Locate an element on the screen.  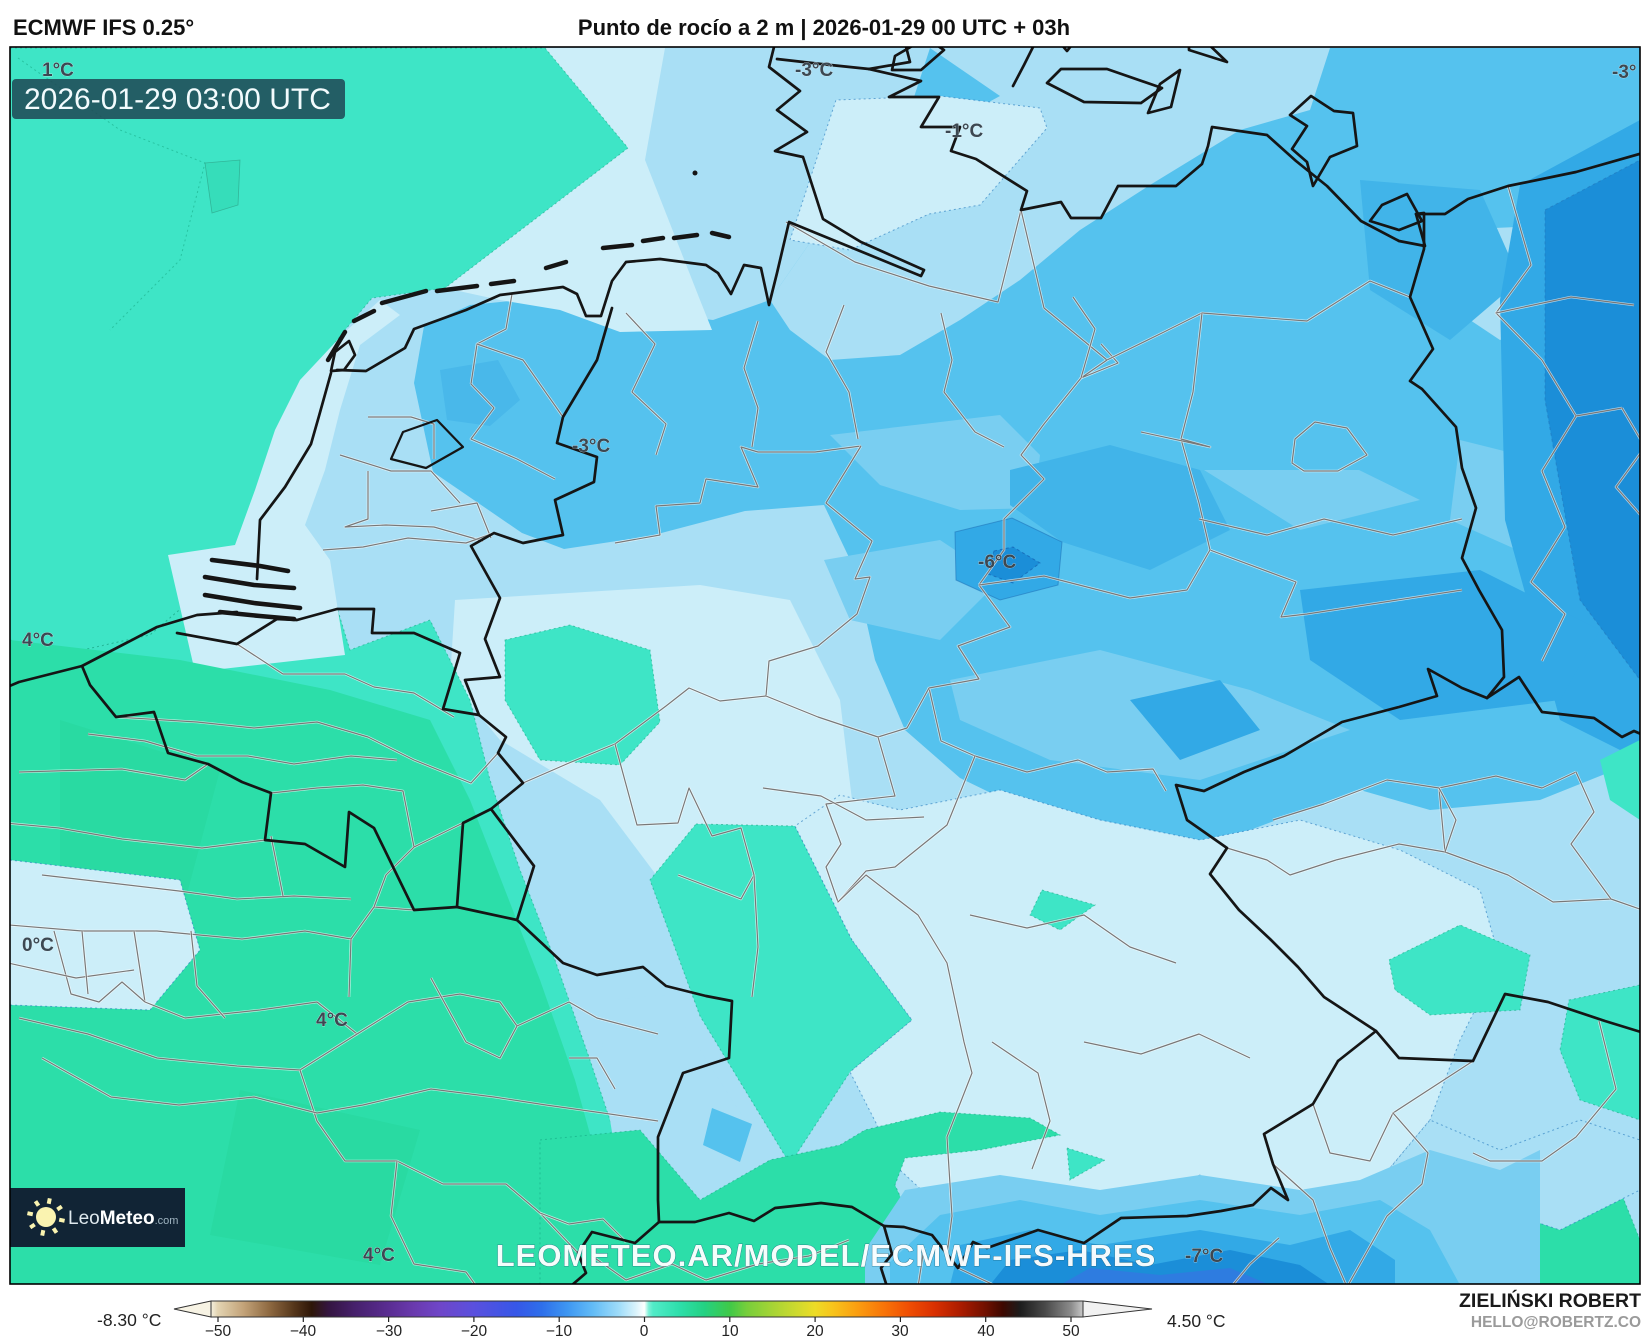
svg-text: -6°C is located at coordinates (997, 562).